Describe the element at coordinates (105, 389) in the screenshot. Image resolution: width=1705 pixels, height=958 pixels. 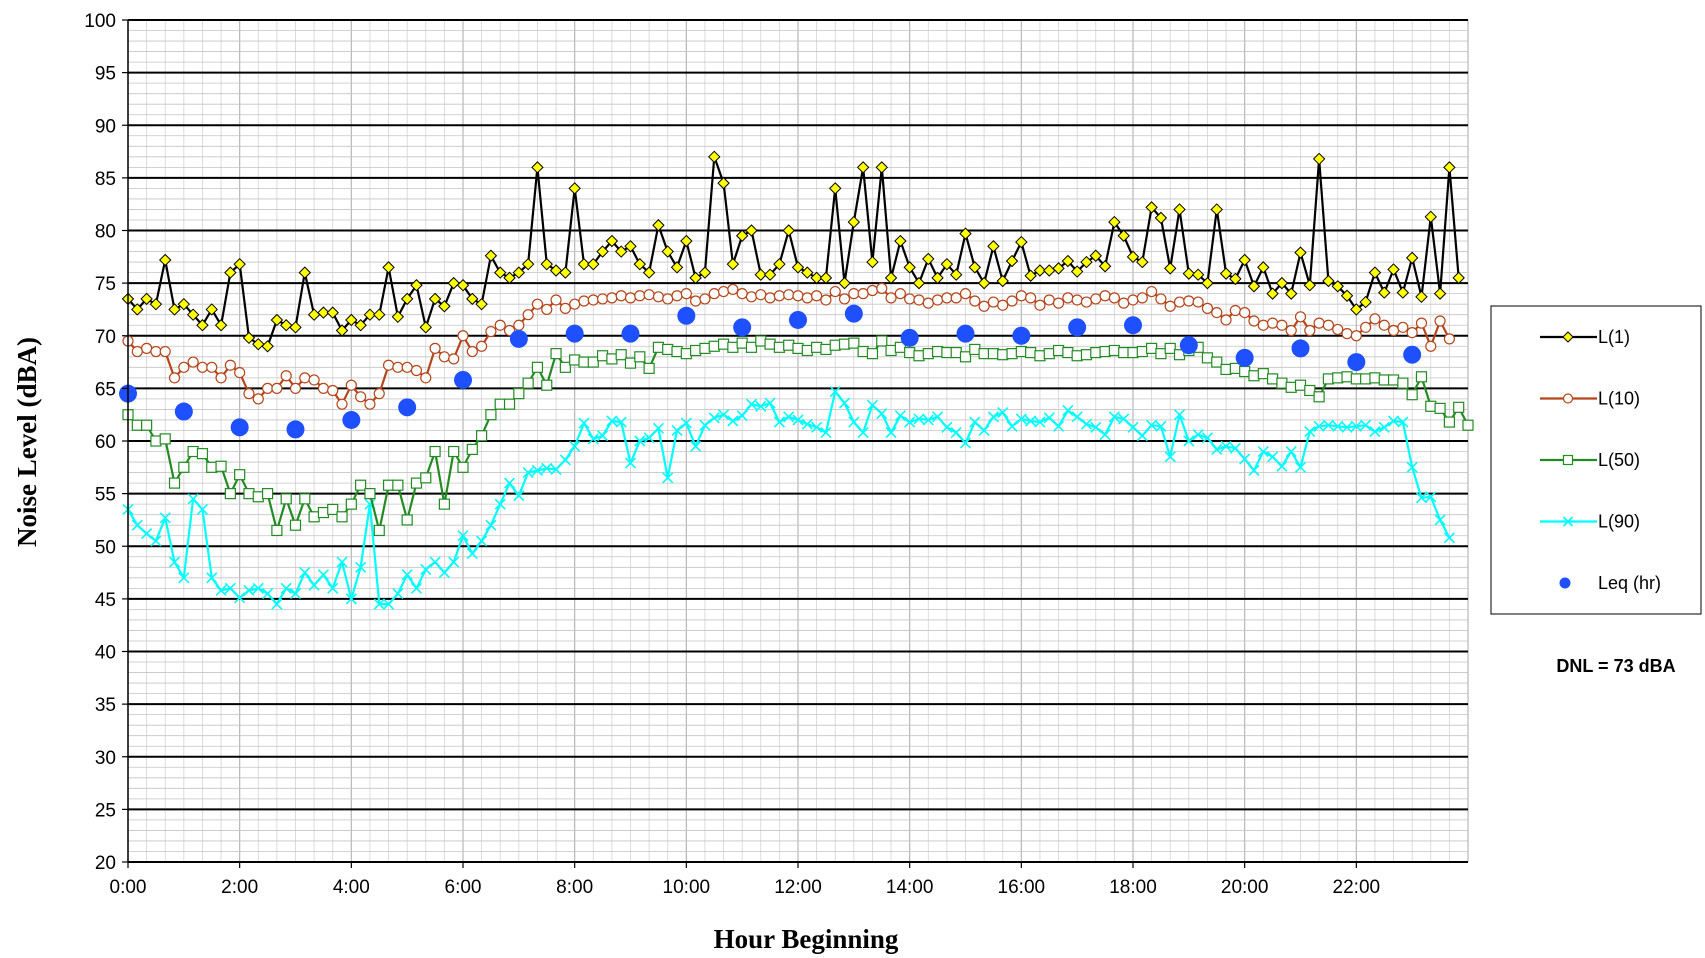
I see `y-tick-label: 65` at that location.